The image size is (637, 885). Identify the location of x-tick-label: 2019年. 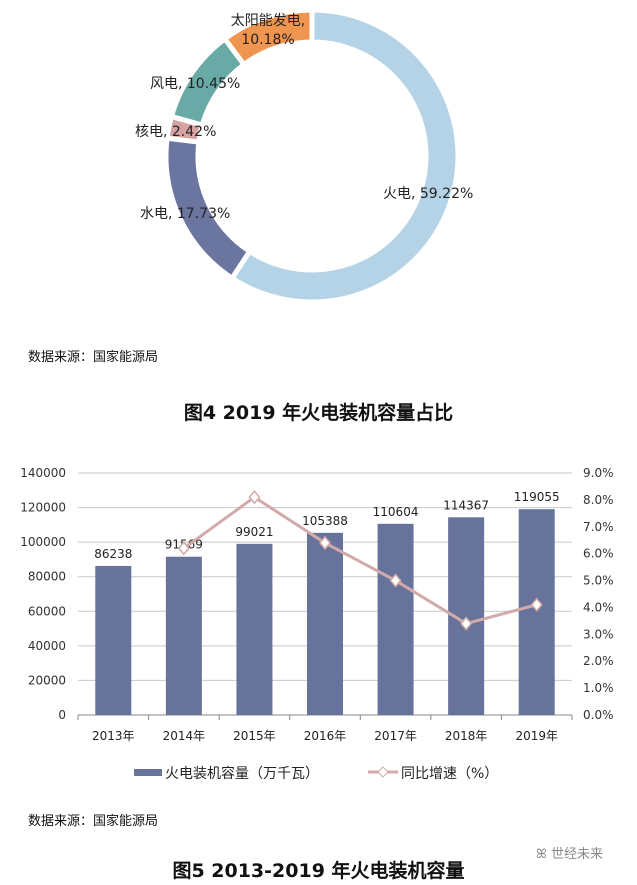
(536, 736).